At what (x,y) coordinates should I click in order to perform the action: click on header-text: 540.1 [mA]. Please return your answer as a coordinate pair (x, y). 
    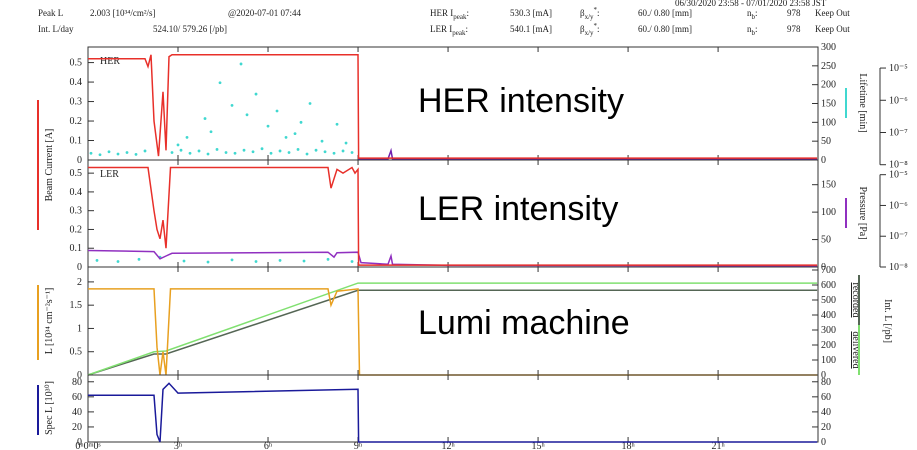
    Looking at the image, I should click on (531, 29).